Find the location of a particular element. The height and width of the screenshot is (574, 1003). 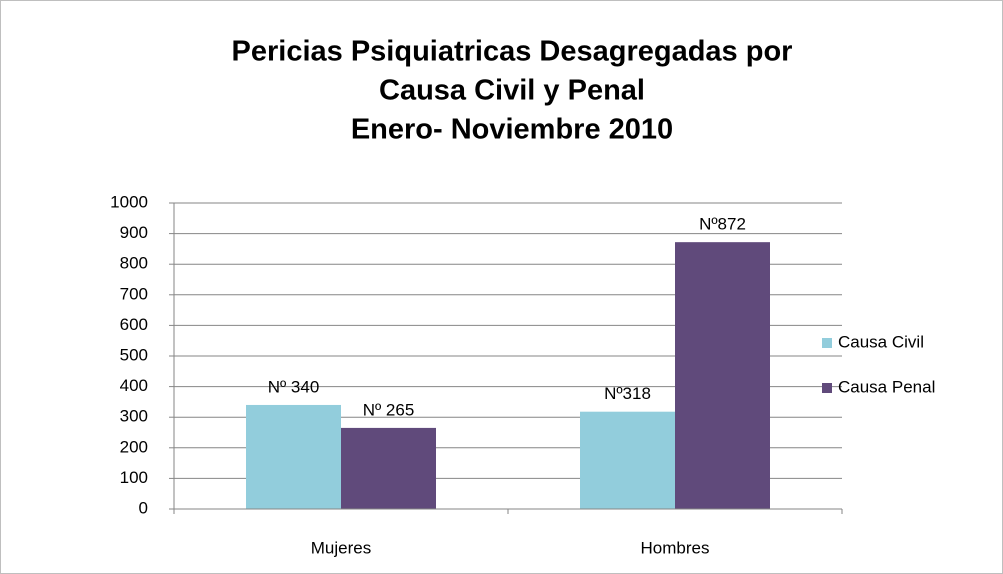

y-tick-label: 200 is located at coordinates (134, 446).